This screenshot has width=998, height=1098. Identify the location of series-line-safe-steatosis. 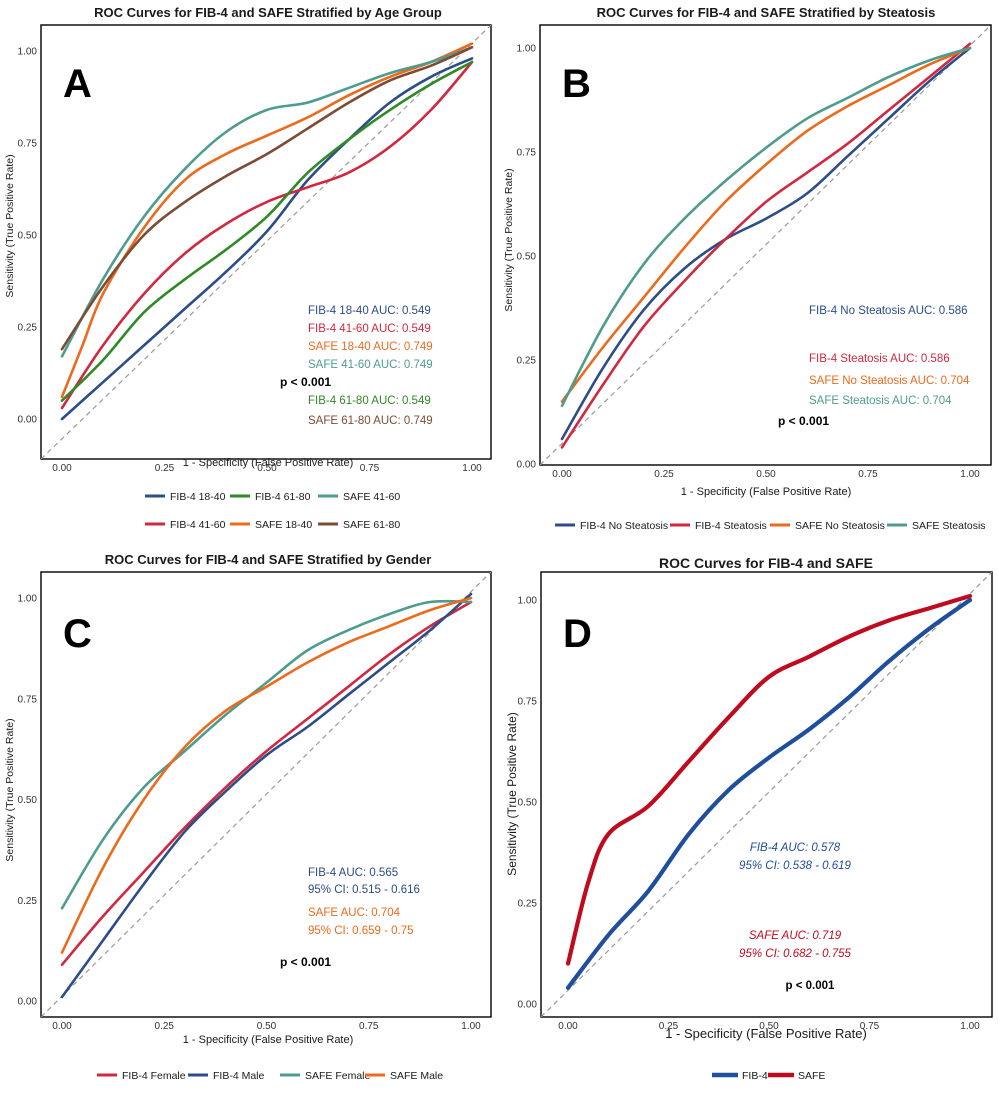
(766, 227).